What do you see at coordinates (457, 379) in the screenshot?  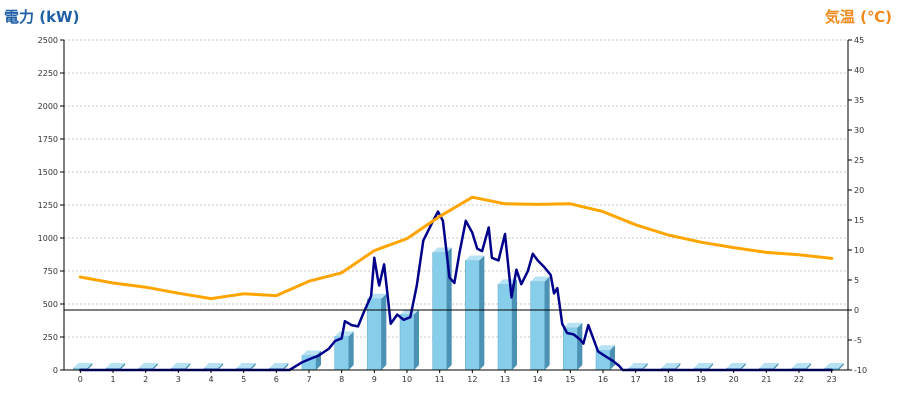 I see `x-tick-labels: 0 1 2 3 4 5 6 7 8 9 10 11 12 13 14 15 16 17 18 19 20 21 22 23` at bounding box center [457, 379].